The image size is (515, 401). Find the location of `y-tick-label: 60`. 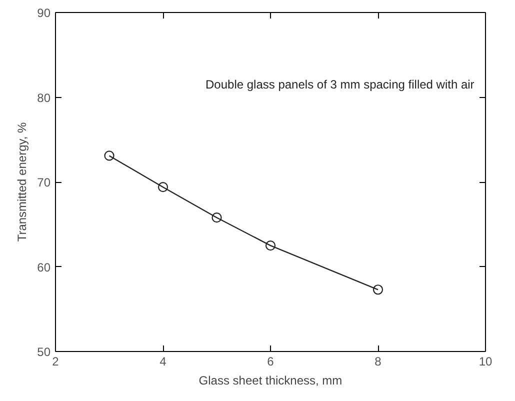

y-tick-label: 60 is located at coordinates (44, 267).